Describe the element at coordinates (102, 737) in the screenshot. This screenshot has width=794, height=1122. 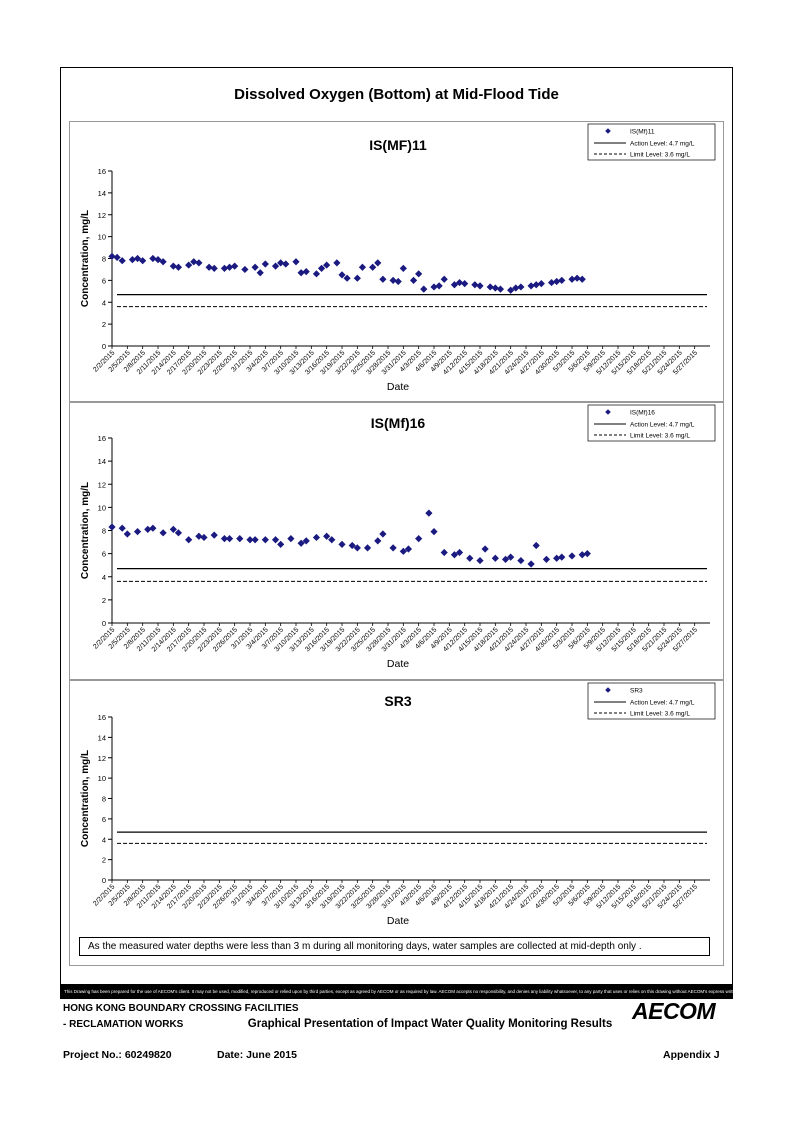
I see `y-tick-label: 14` at that location.